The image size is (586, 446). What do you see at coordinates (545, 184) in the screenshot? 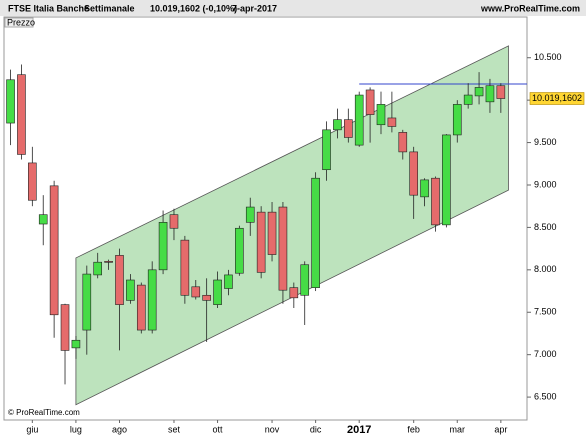
I see `y-tick-label: 9.000` at bounding box center [545, 184].